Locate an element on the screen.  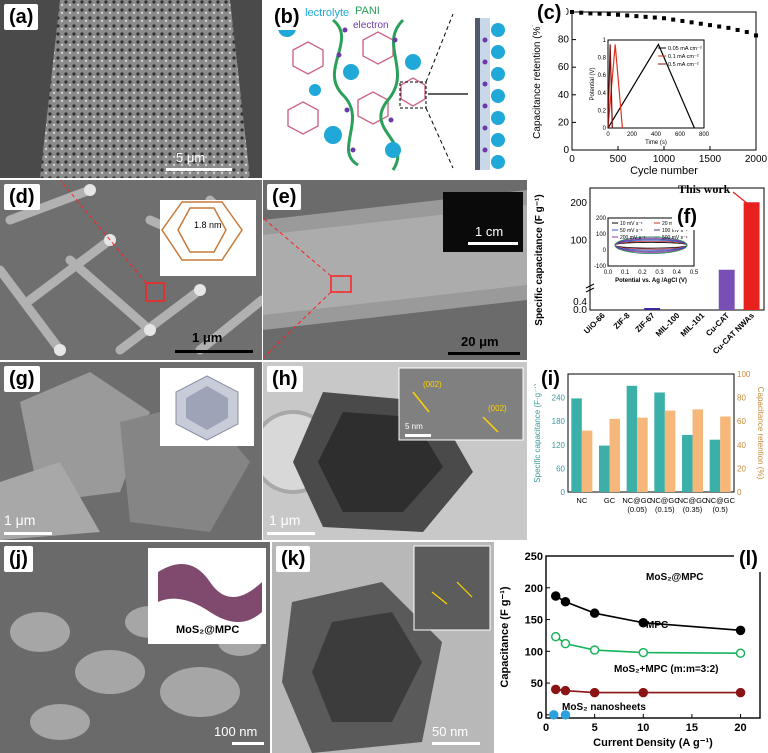
inset-legend-label: 0.1 mA cm⁻² is located at coordinates (683, 57).